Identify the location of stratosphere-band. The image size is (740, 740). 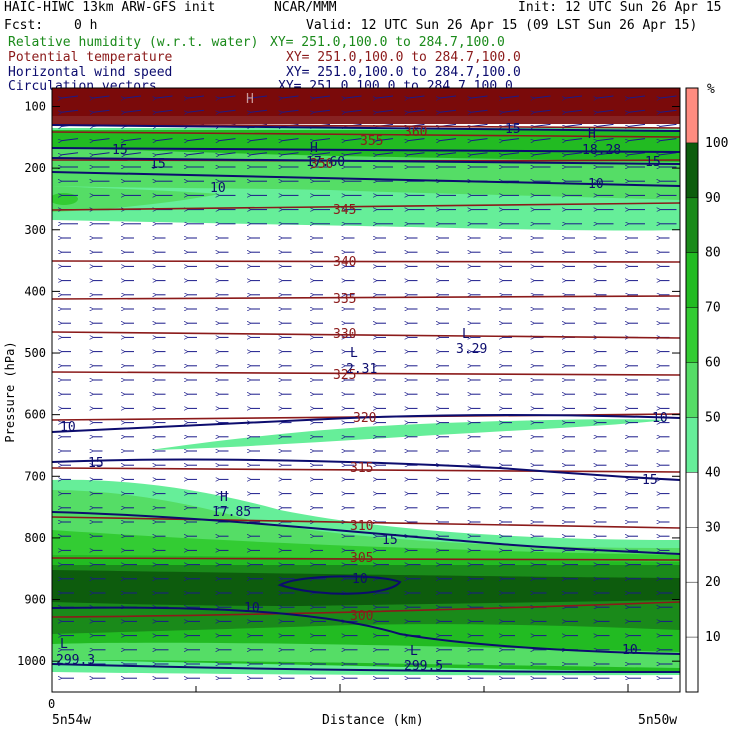
(366, 102).